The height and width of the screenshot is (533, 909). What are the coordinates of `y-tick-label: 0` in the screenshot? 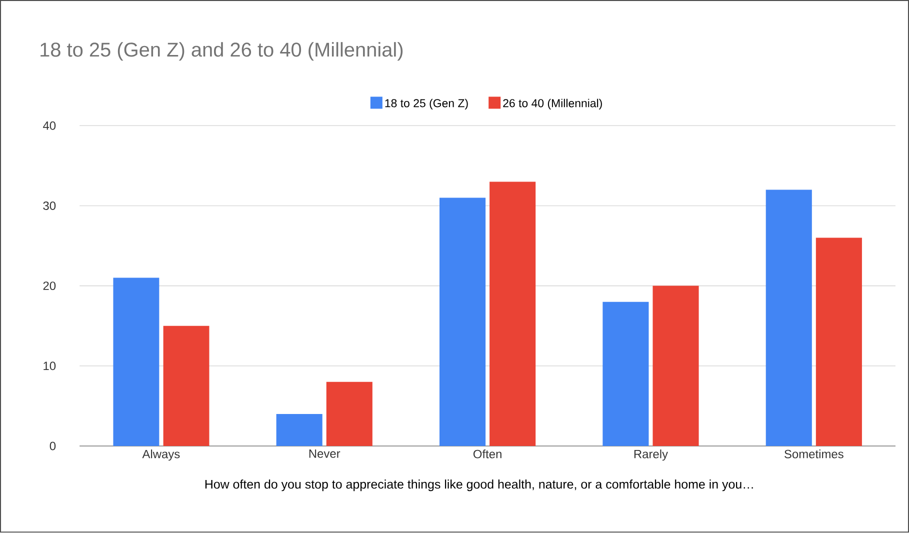 It's located at (53, 446).